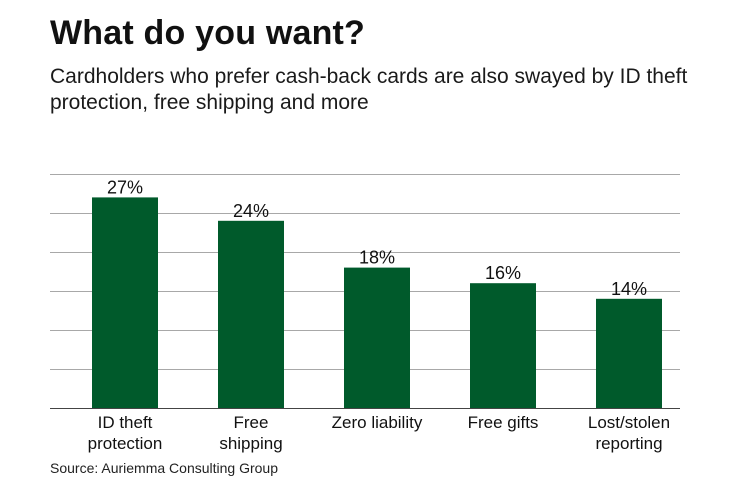  I want to click on category-label-line: Free, so click(251, 422).